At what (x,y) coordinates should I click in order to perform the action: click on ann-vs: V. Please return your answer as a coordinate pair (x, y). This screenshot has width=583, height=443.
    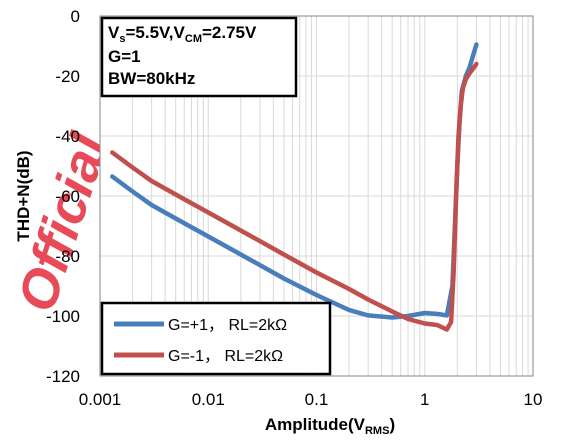
    Looking at the image, I should click on (114, 32).